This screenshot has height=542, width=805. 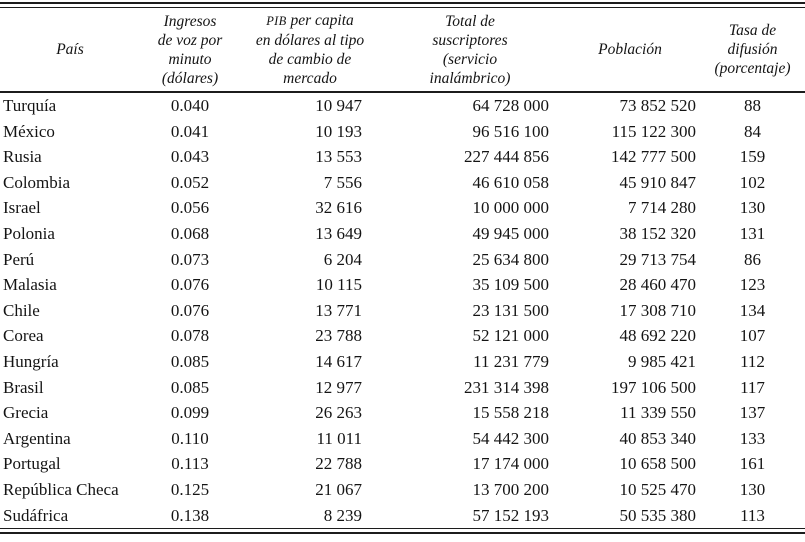 What do you see at coordinates (29, 233) in the screenshot?
I see `cell-pais: Polonia` at bounding box center [29, 233].